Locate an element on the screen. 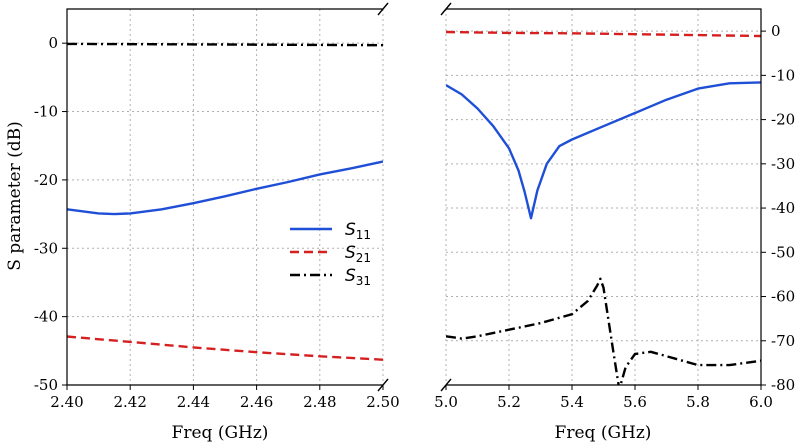  right-xtick-label-4: 5.8 is located at coordinates (698, 402).